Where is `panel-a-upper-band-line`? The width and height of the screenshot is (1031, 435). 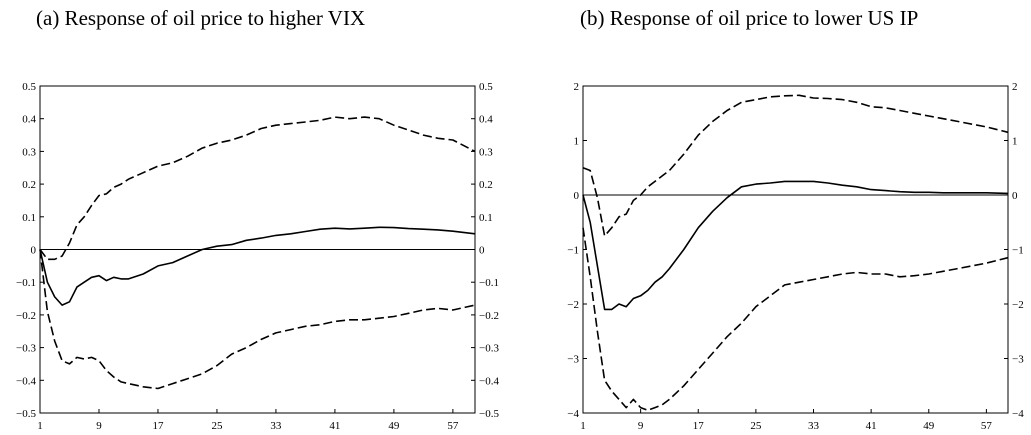
panel-a-upper-band-line is located at coordinates (257, 188).